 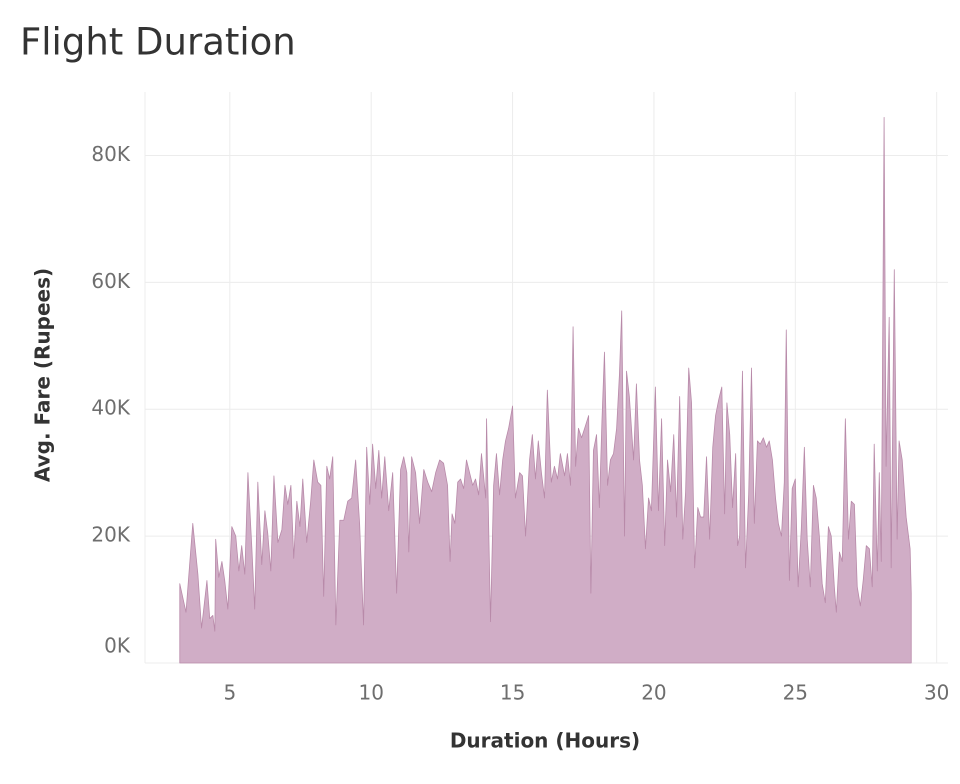 I want to click on y-tick-label: 40K, so click(x=110, y=408).